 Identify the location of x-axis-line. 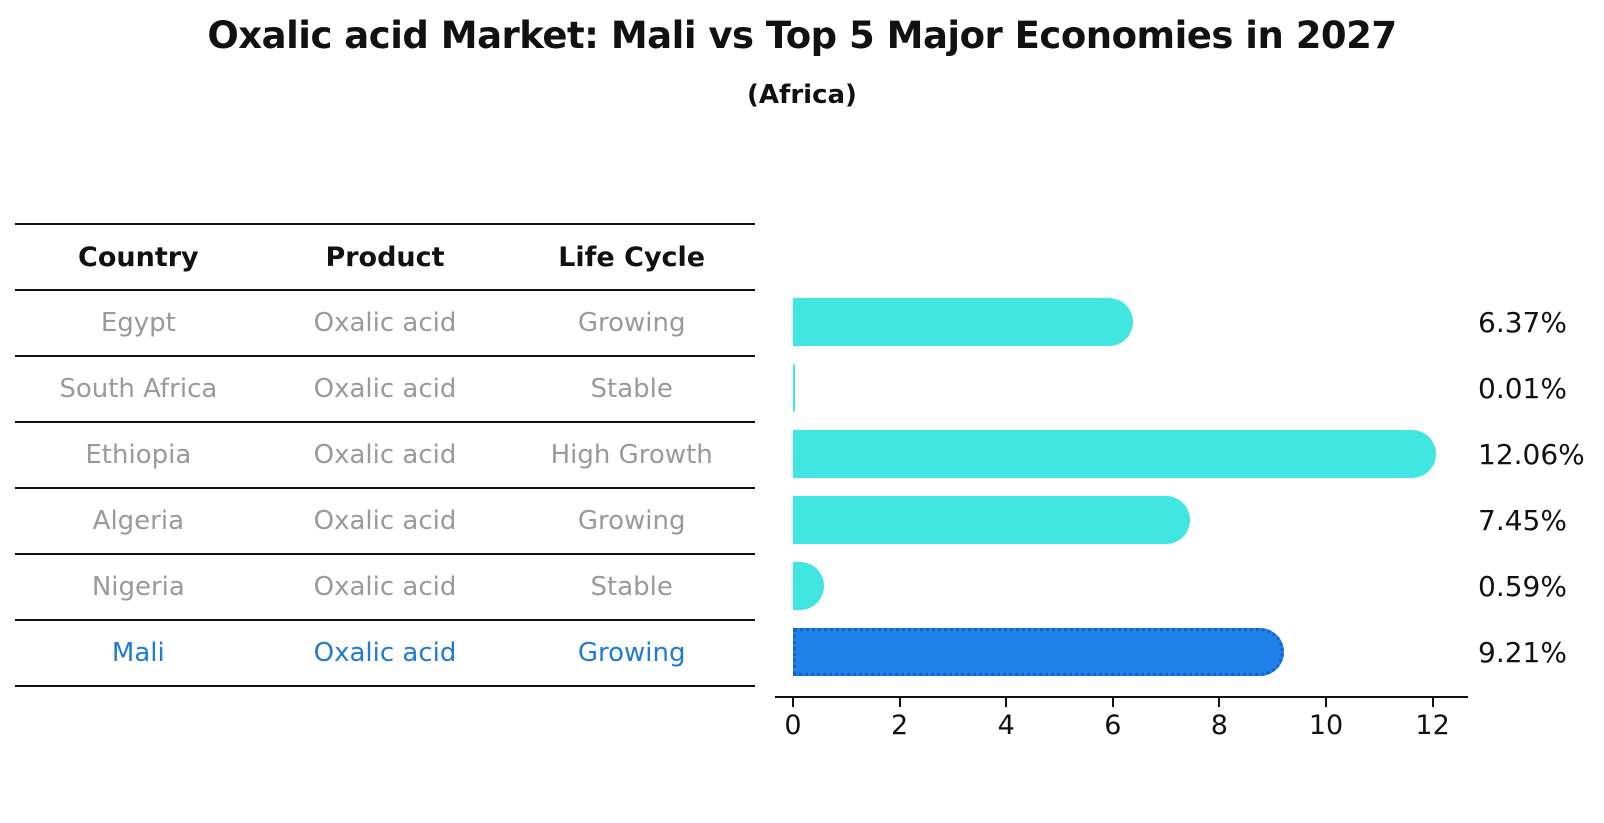
(1121, 697).